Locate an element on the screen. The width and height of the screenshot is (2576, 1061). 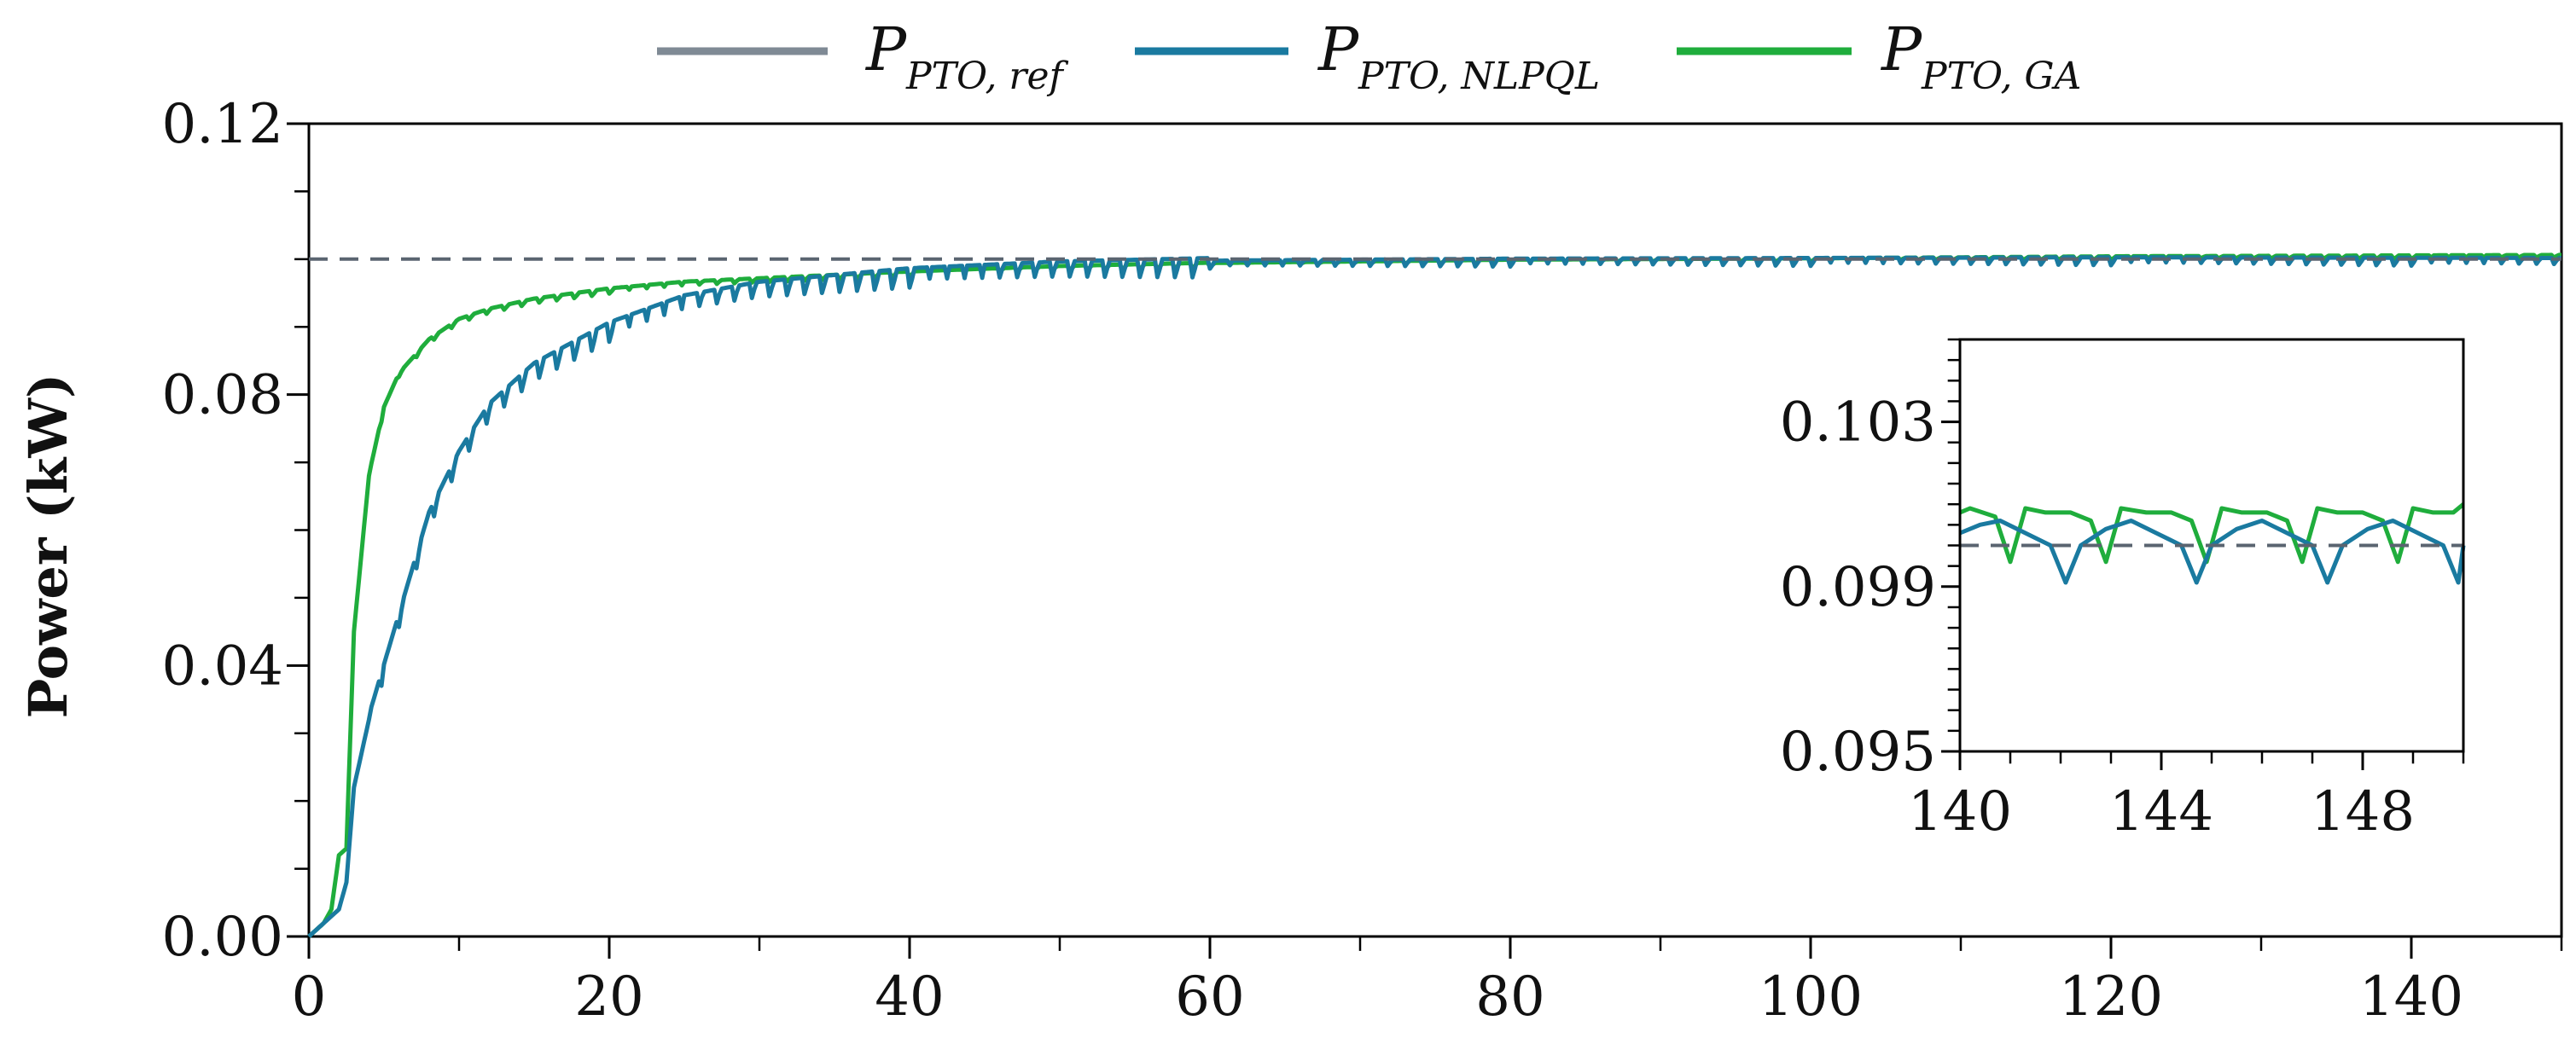
y-tick-label: 0.099 is located at coordinates (1858, 587).